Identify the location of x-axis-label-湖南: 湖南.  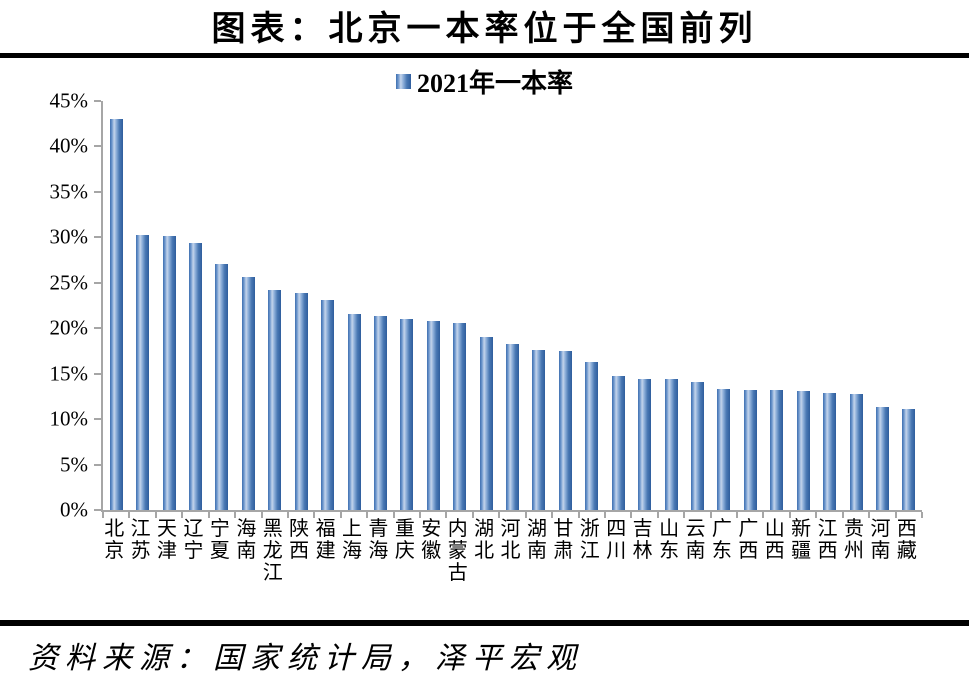
(537, 551).